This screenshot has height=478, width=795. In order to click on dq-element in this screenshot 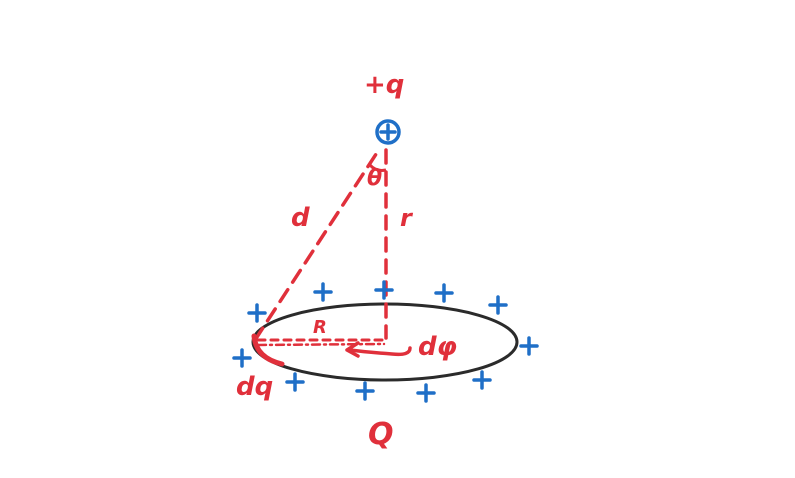, I will do `click(268, 350)`.